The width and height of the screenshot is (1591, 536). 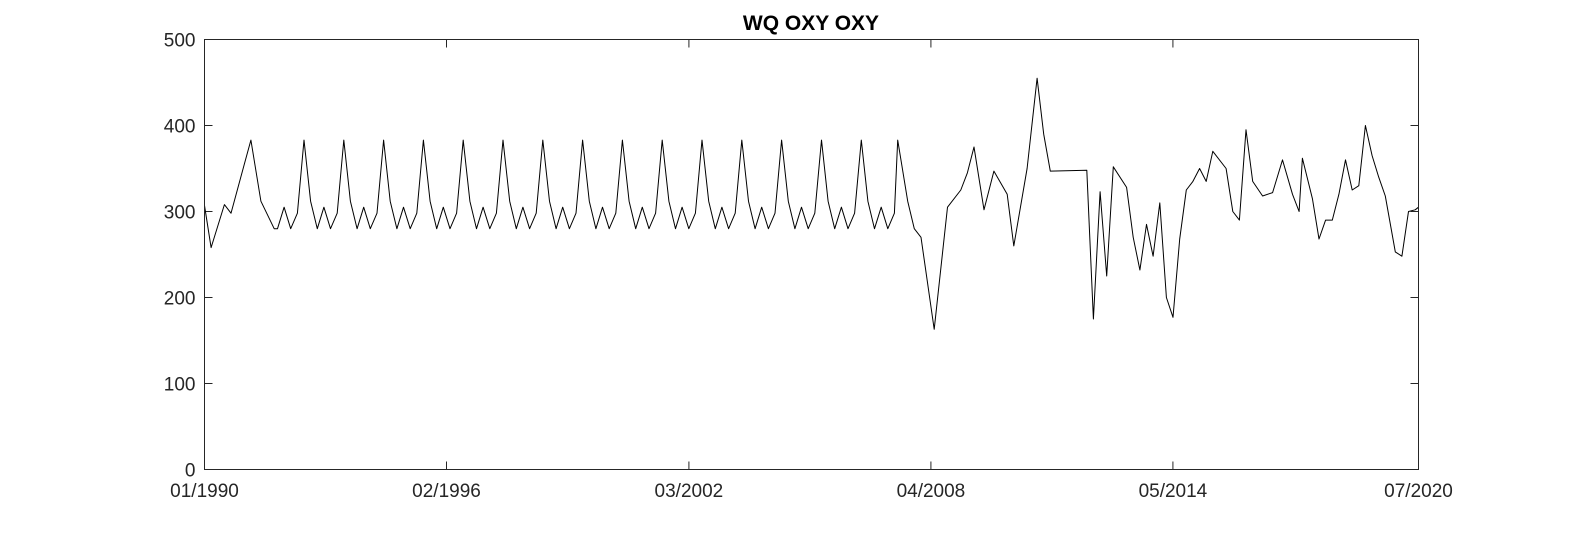 What do you see at coordinates (689, 491) in the screenshot?
I see `x-tick-label: 03/2002` at bounding box center [689, 491].